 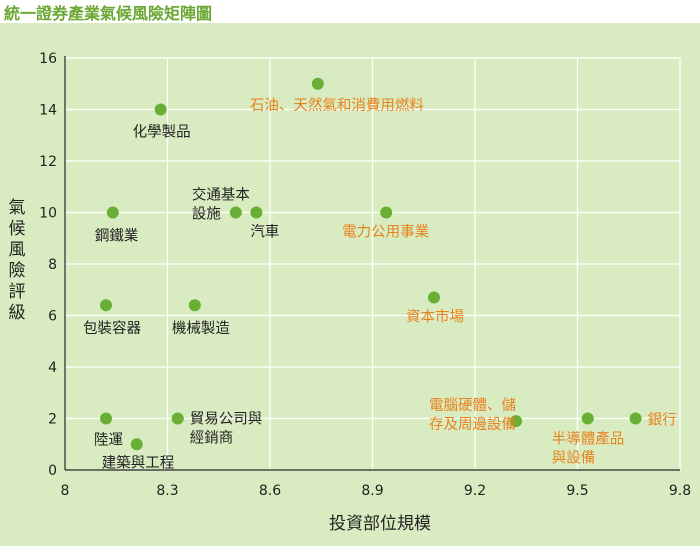 What do you see at coordinates (52, 317) in the screenshot?
I see `y-tick-label: 6` at bounding box center [52, 317].